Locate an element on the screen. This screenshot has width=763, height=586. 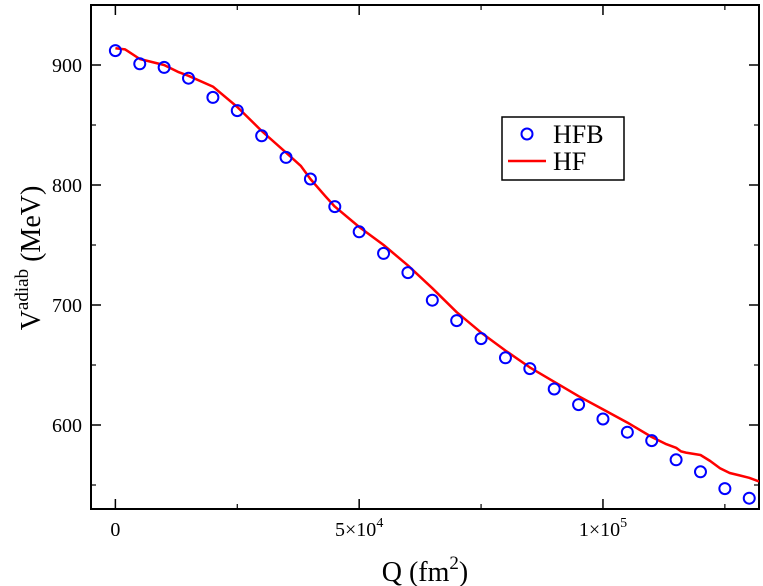
legend-box is located at coordinates (563, 148).